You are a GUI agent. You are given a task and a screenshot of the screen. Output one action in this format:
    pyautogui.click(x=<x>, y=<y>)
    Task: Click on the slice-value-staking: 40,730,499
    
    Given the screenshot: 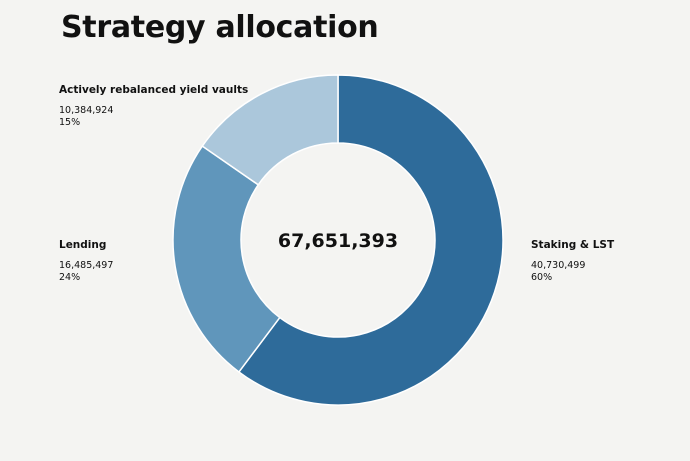 What is the action you would take?
    pyautogui.click(x=558, y=265)
    